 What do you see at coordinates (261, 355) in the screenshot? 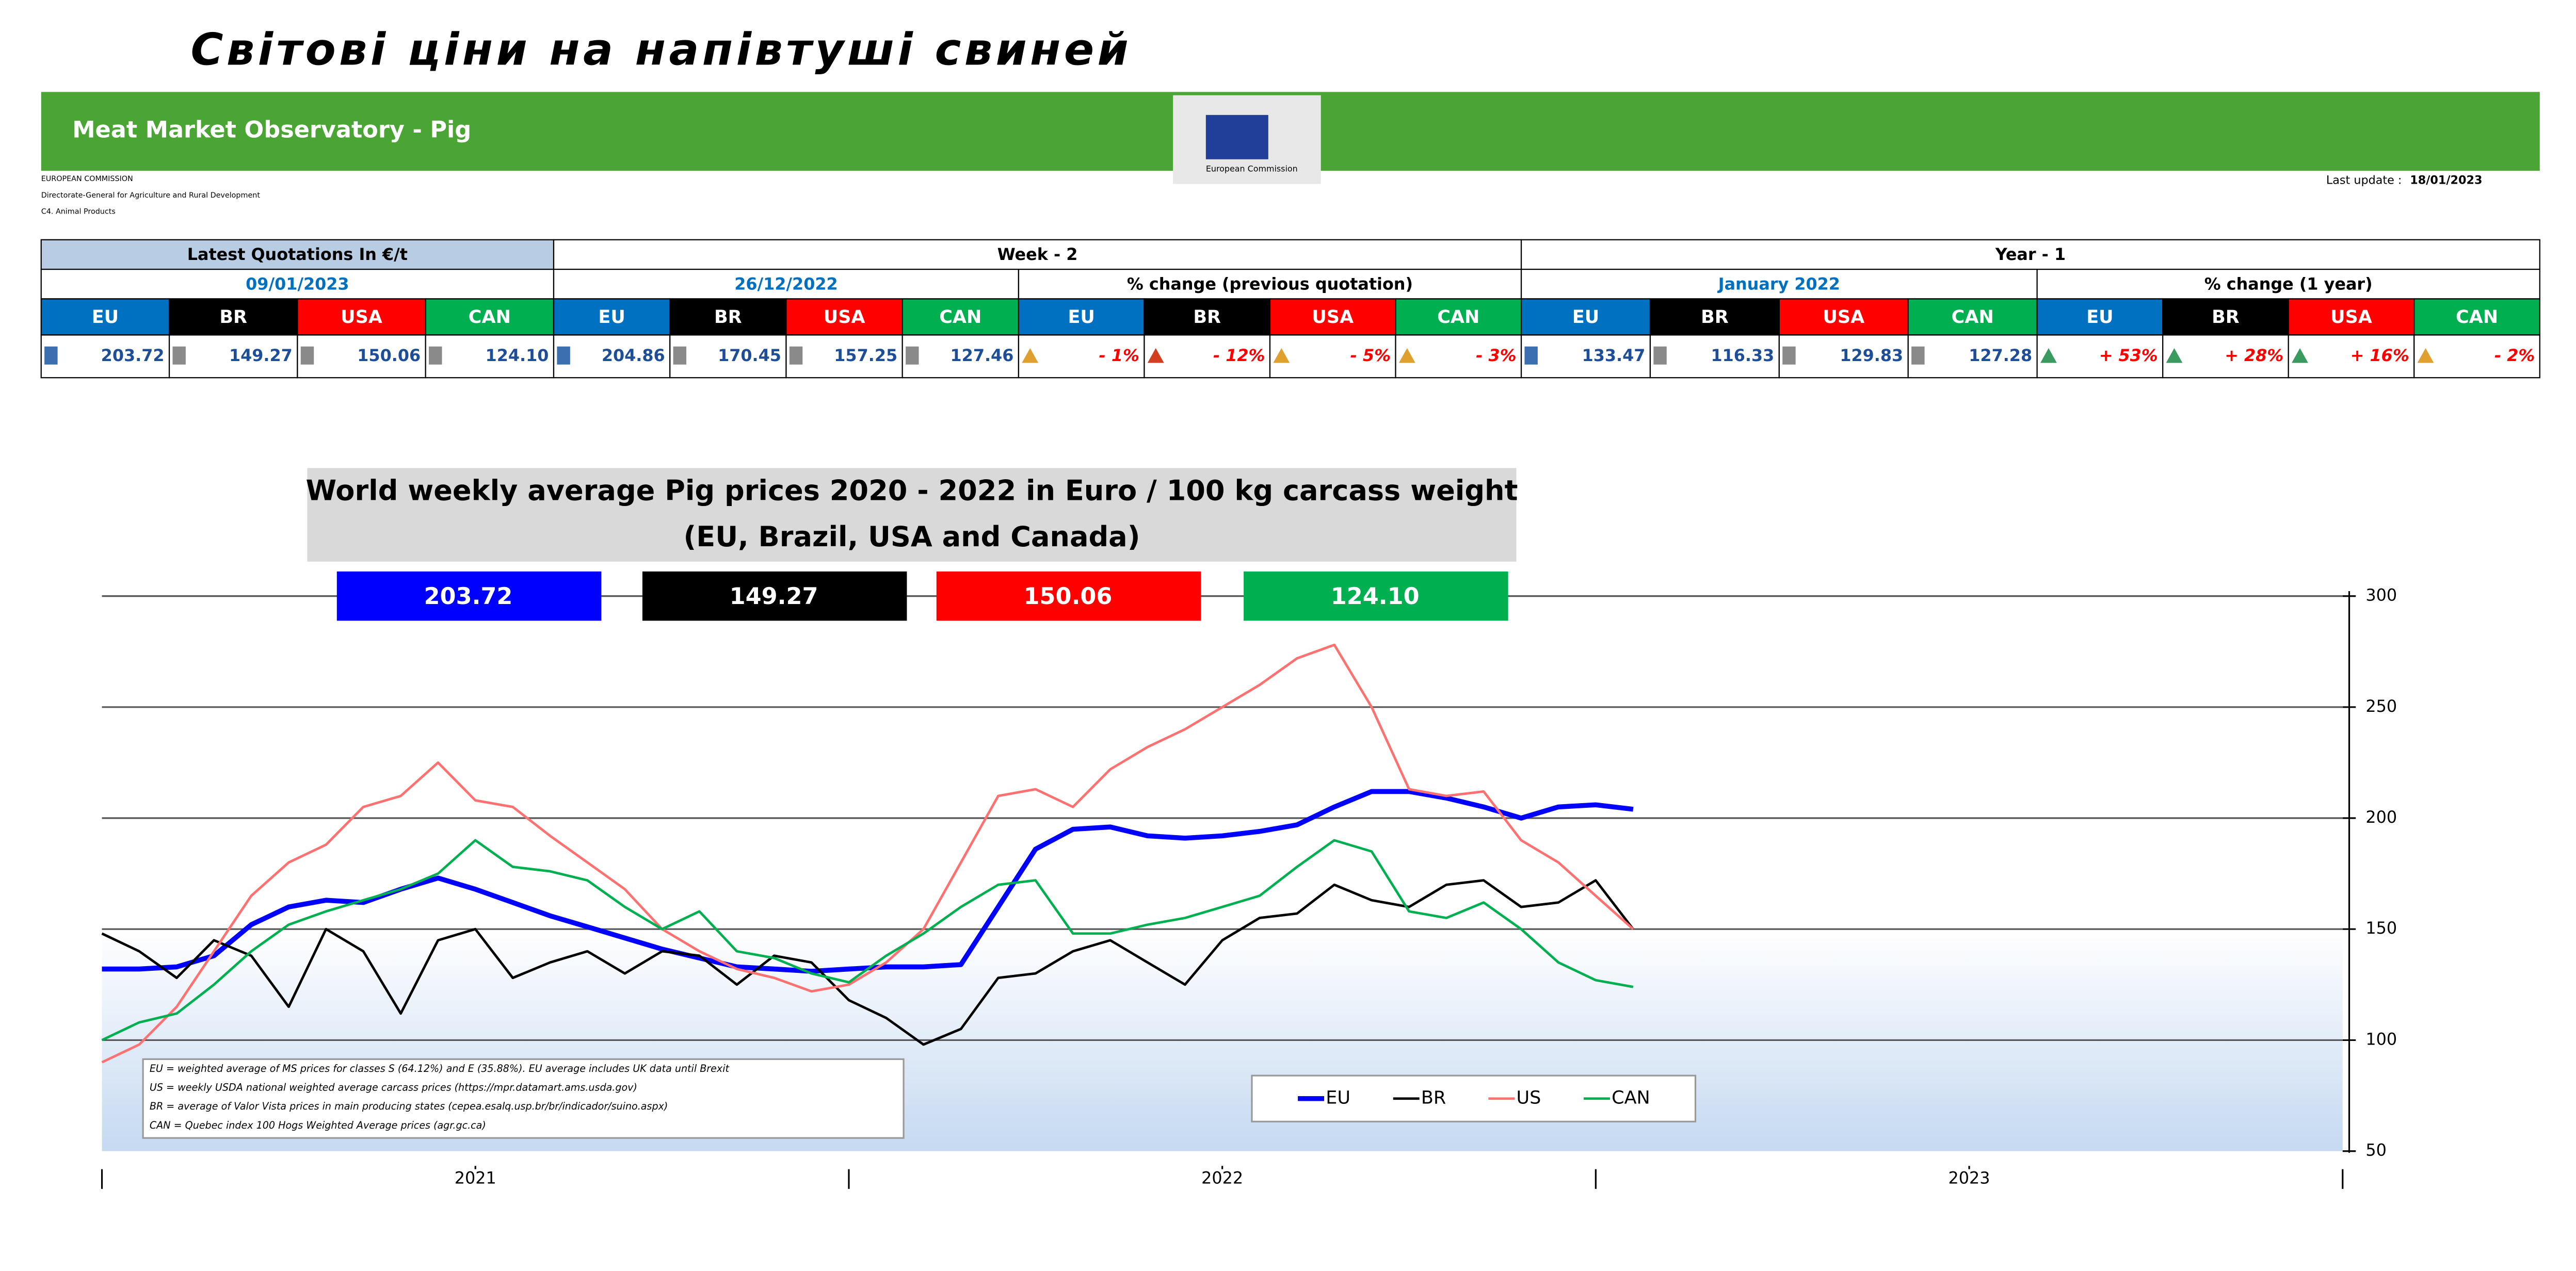
I see `price-value: 149.27` at bounding box center [261, 355].